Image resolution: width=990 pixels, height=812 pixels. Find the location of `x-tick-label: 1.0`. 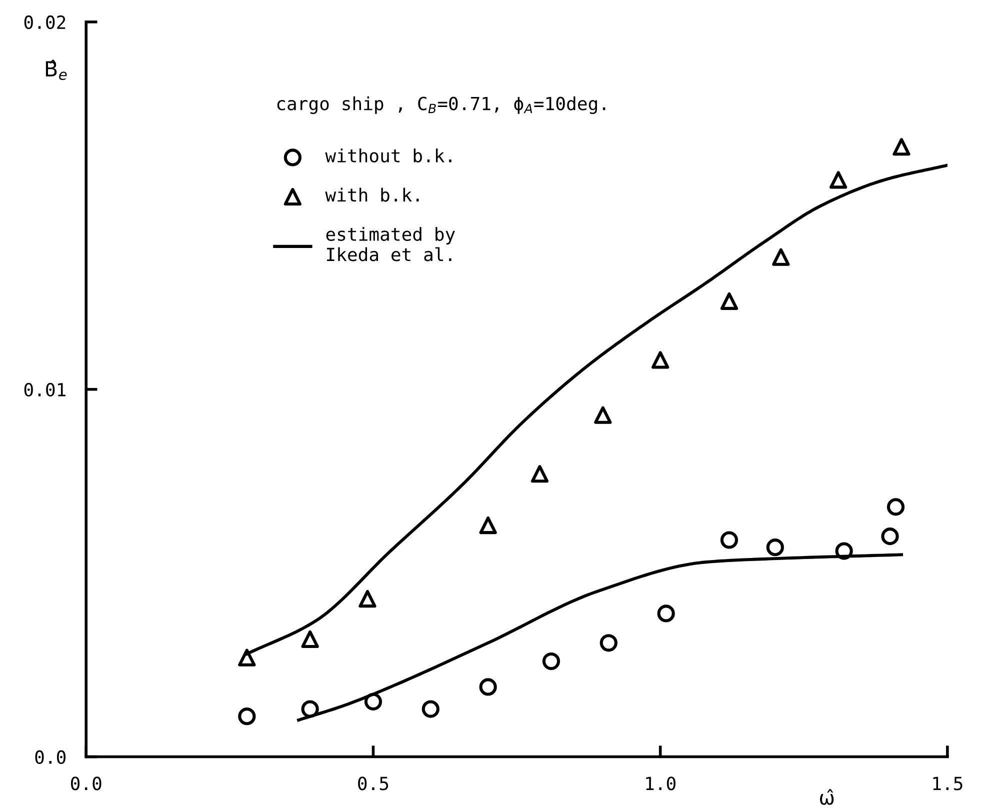

x-tick-label: 1.0 is located at coordinates (661, 783).